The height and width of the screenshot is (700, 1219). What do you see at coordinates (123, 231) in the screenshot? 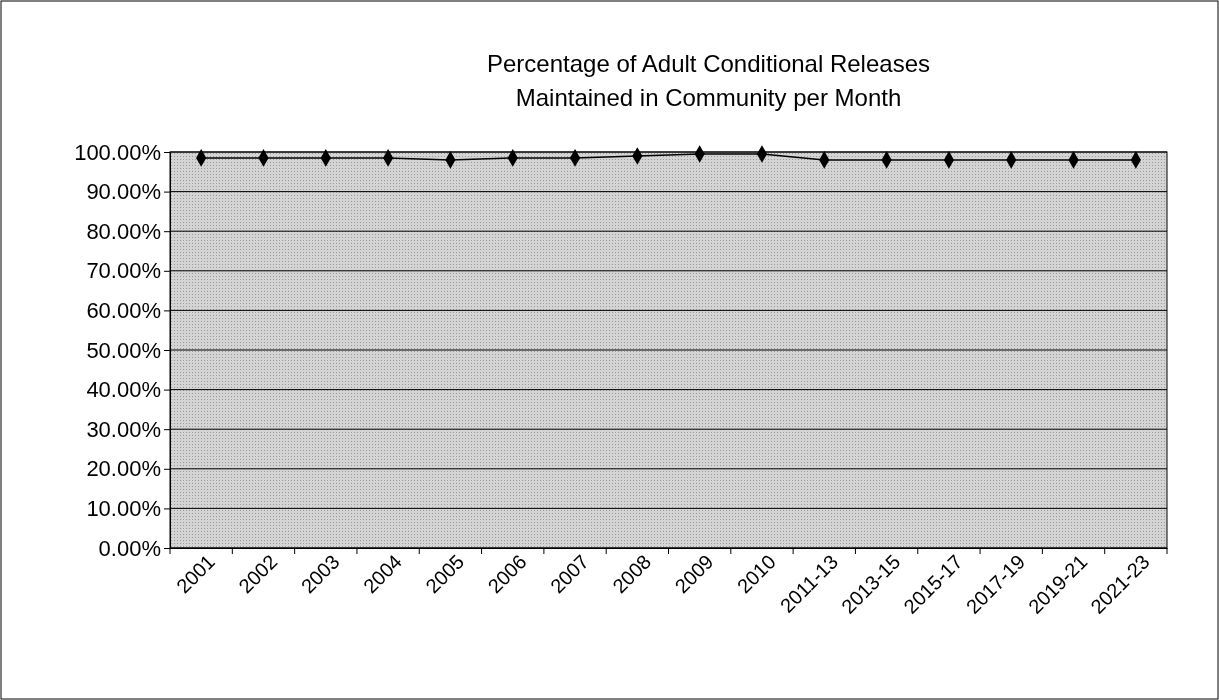
I see `y-tick-label: 80.00%` at bounding box center [123, 231].